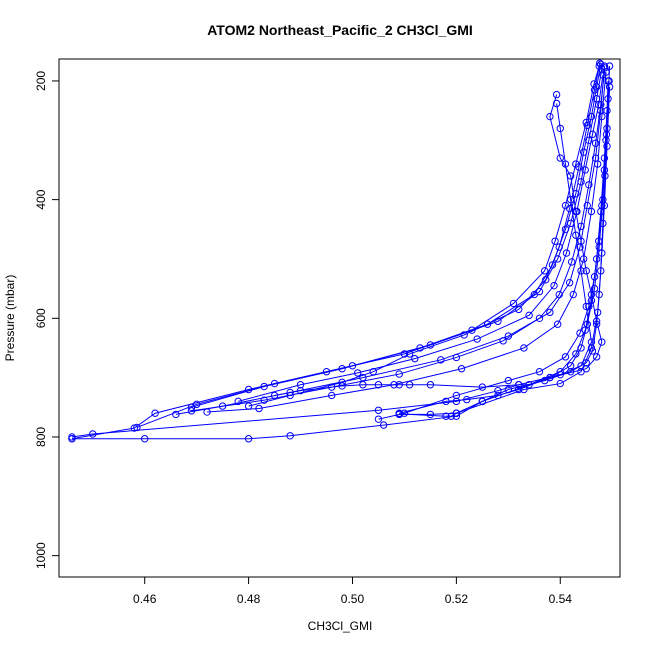 This screenshot has height=650, width=650. Describe the element at coordinates (41, 81) in the screenshot. I see `y-tick-label: 200` at that location.